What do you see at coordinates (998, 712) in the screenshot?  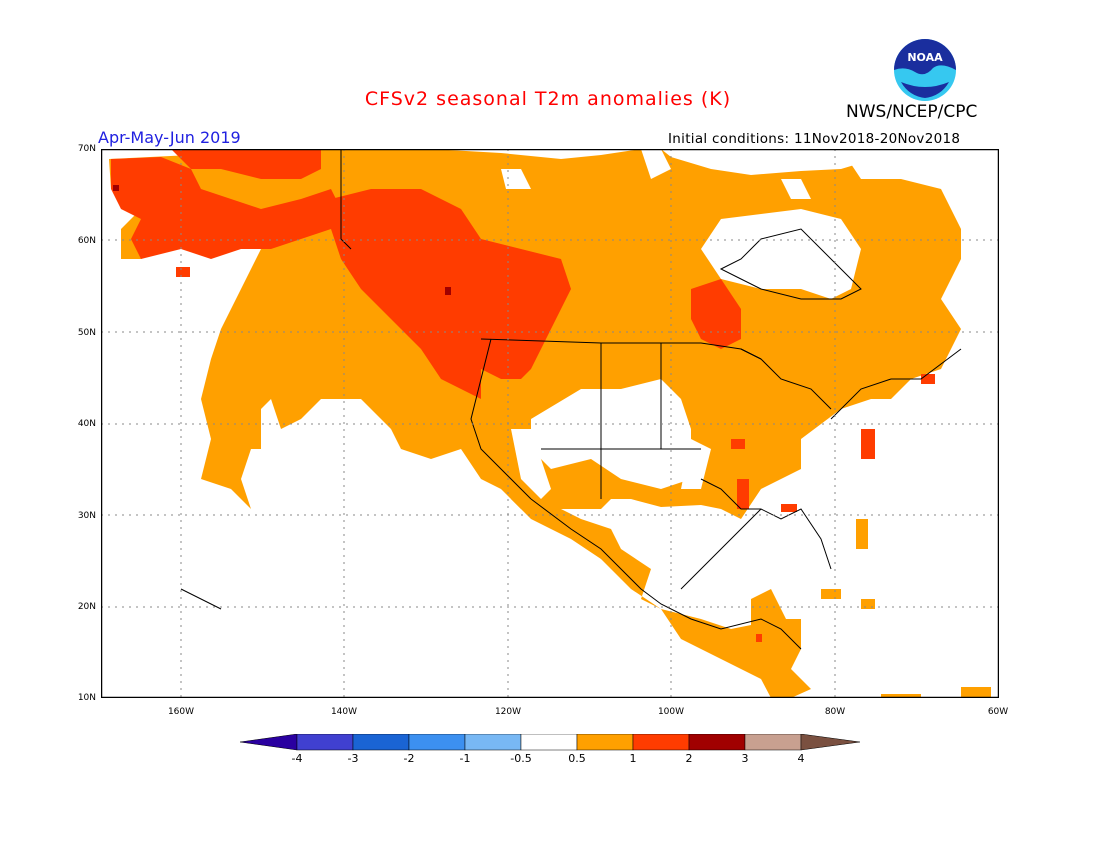 I see `lon-label-60w: 60W` at bounding box center [998, 712].